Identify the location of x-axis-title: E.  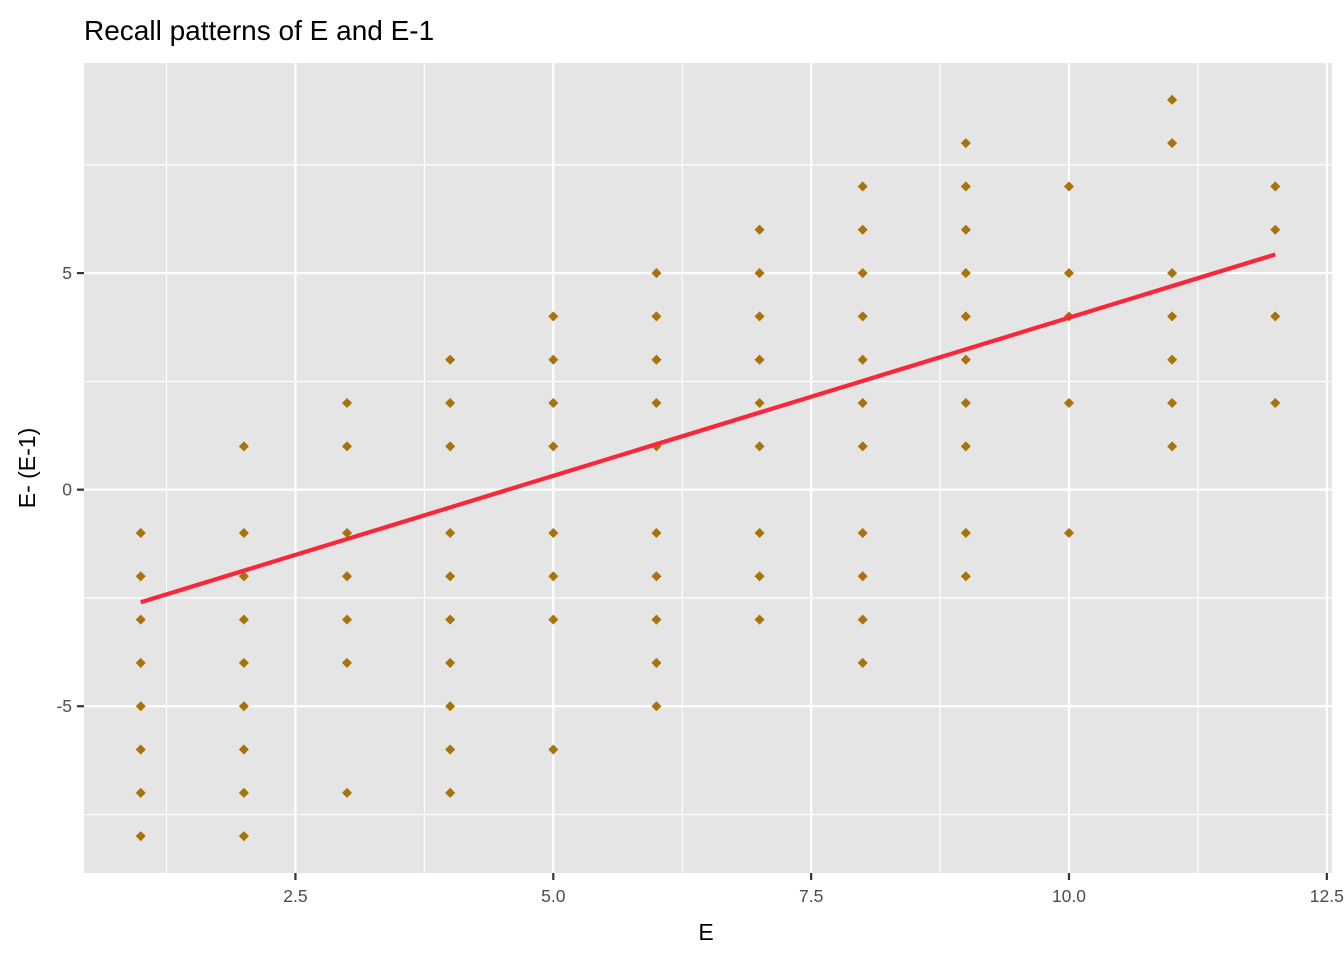
(705, 932).